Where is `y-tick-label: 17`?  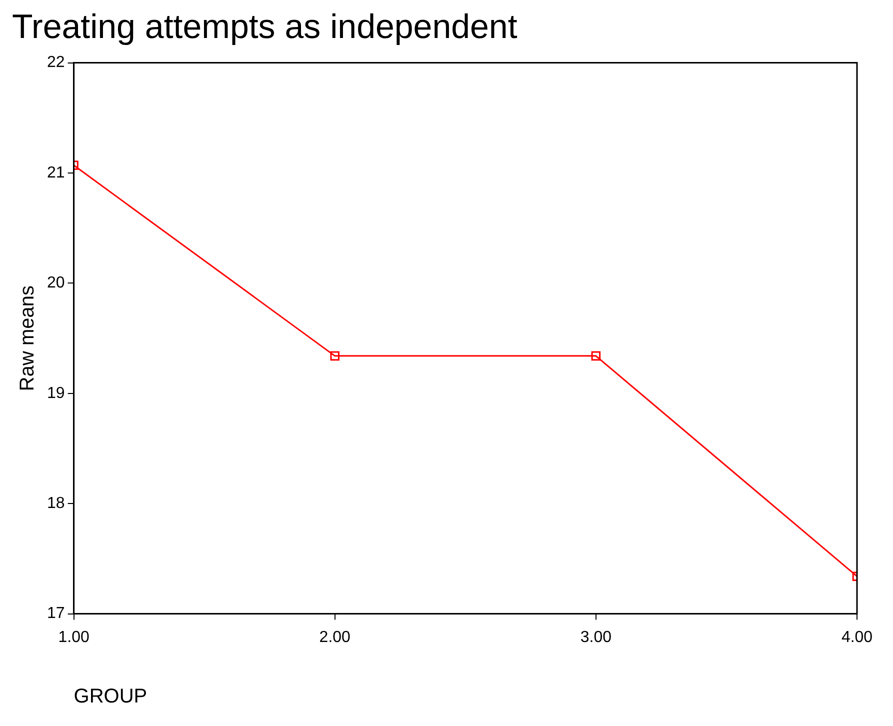
y-tick-label: 17 is located at coordinates (56, 613).